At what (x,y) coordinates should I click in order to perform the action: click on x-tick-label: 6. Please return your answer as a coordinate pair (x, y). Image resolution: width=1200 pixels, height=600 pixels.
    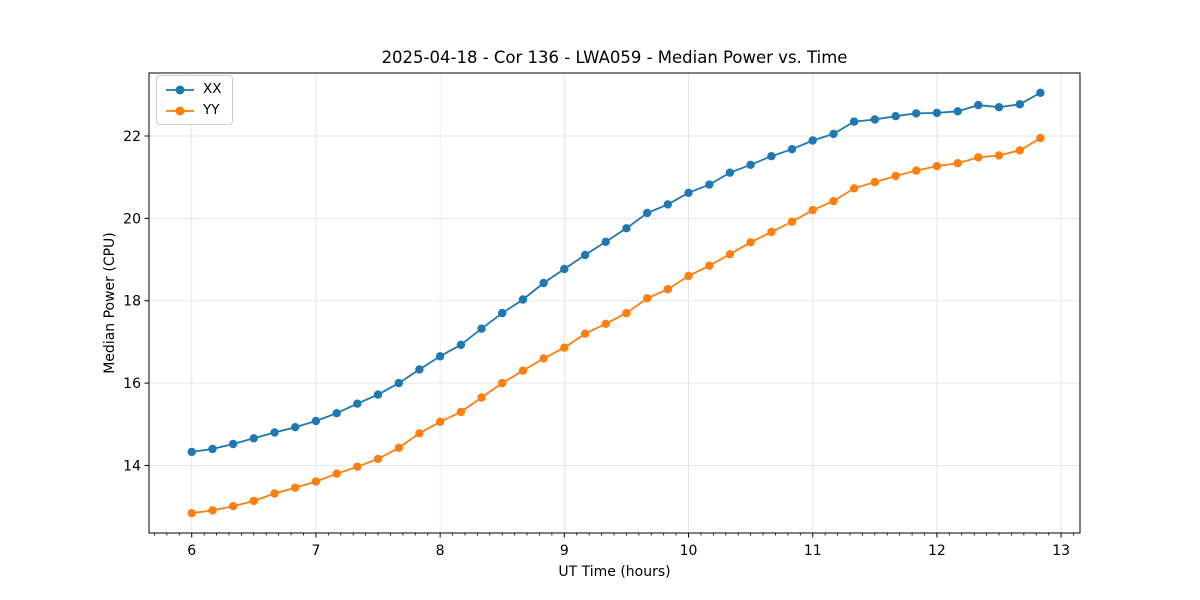
    Looking at the image, I should click on (191, 551).